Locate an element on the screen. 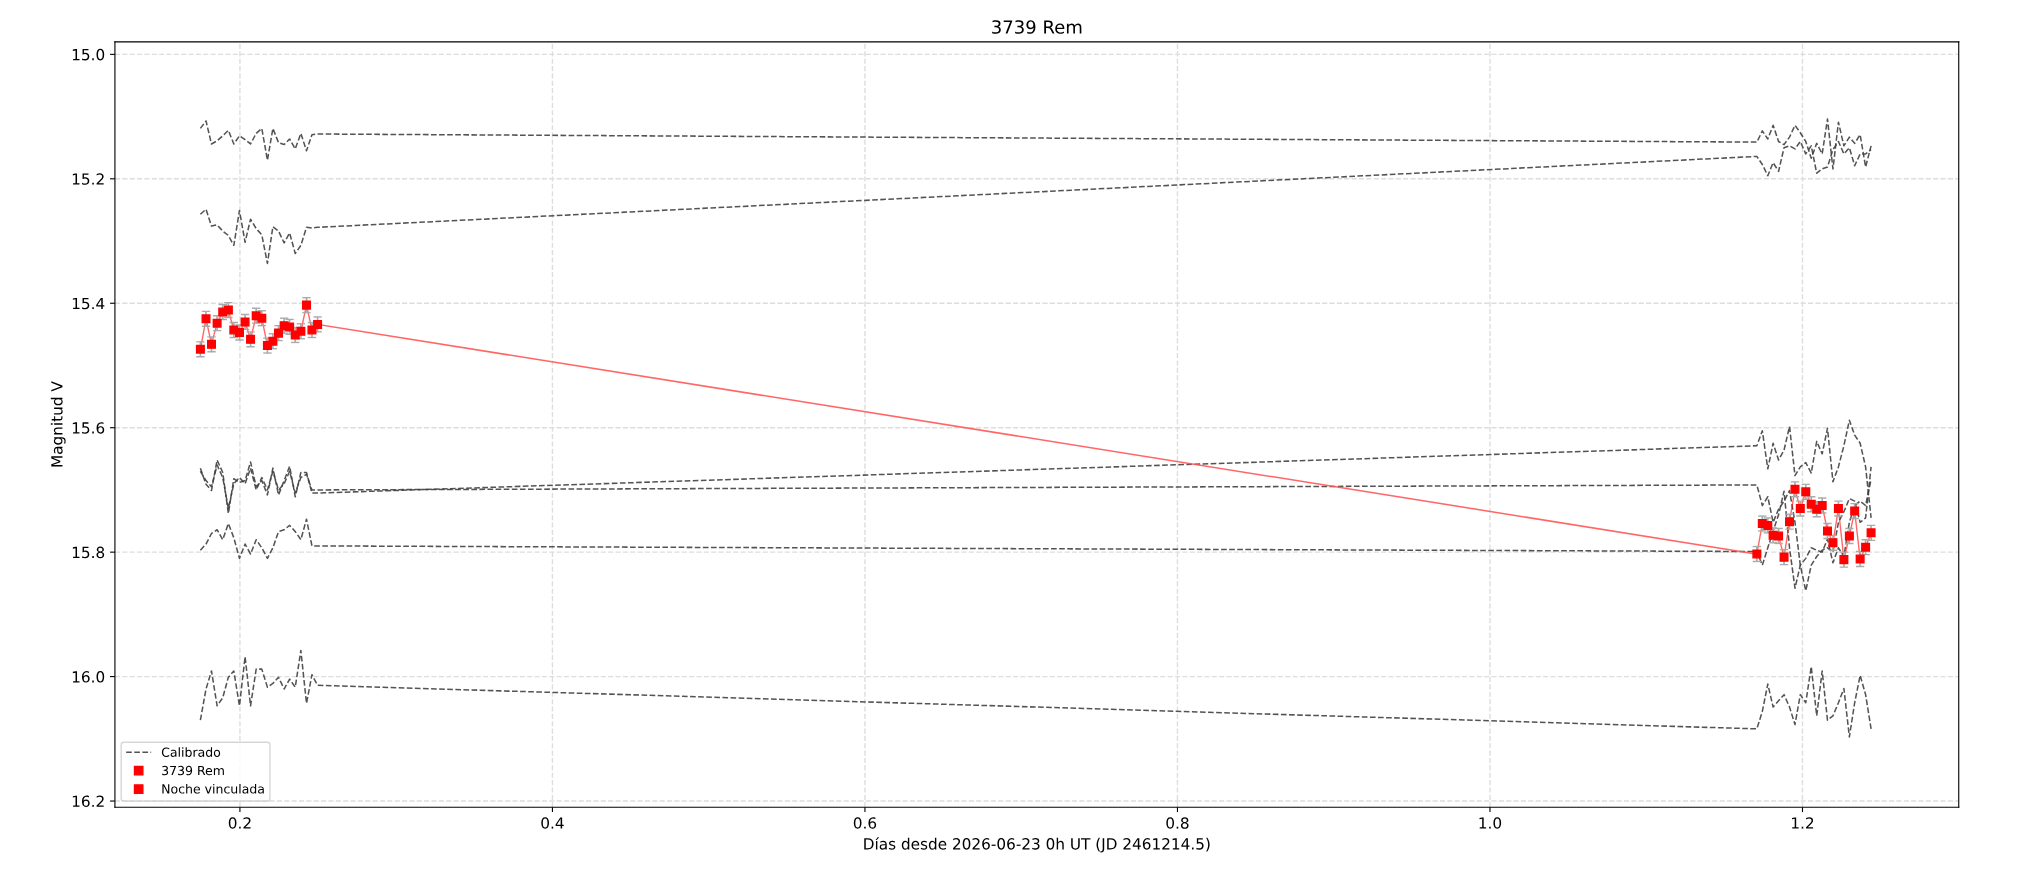 This screenshot has height=892, width=2034. x-tick-label: 0.8 is located at coordinates (1177, 823).